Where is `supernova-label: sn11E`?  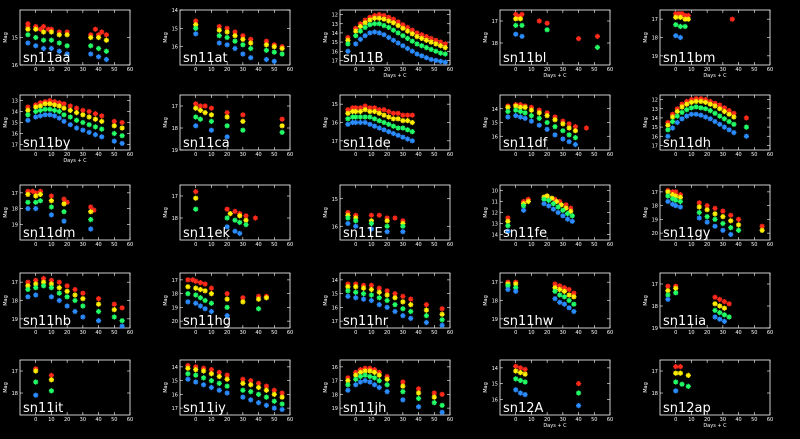
supernova-label: sn11E is located at coordinates (363, 233).